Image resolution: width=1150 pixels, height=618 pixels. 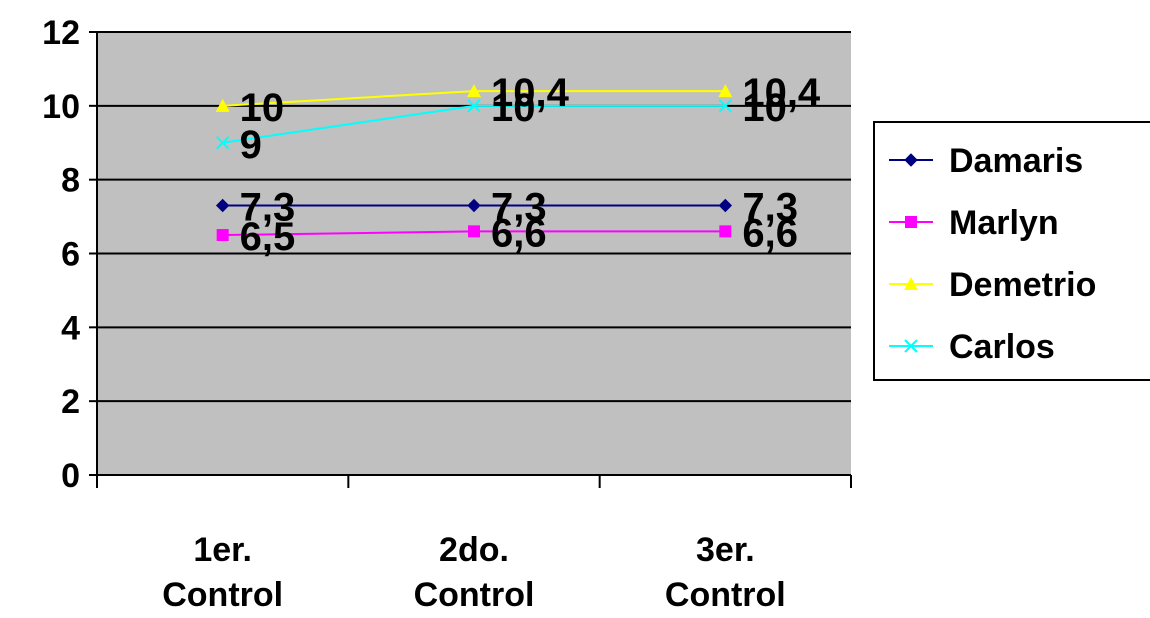 I want to click on legend: Damaris Marlyn Demetrio Carlos, so click(x=1011, y=251).